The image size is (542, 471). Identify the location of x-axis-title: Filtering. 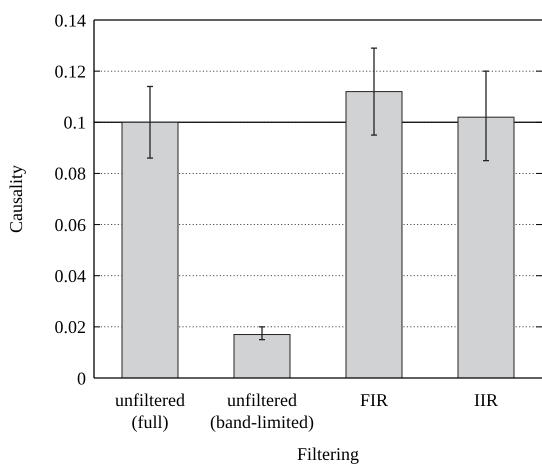
(328, 454).